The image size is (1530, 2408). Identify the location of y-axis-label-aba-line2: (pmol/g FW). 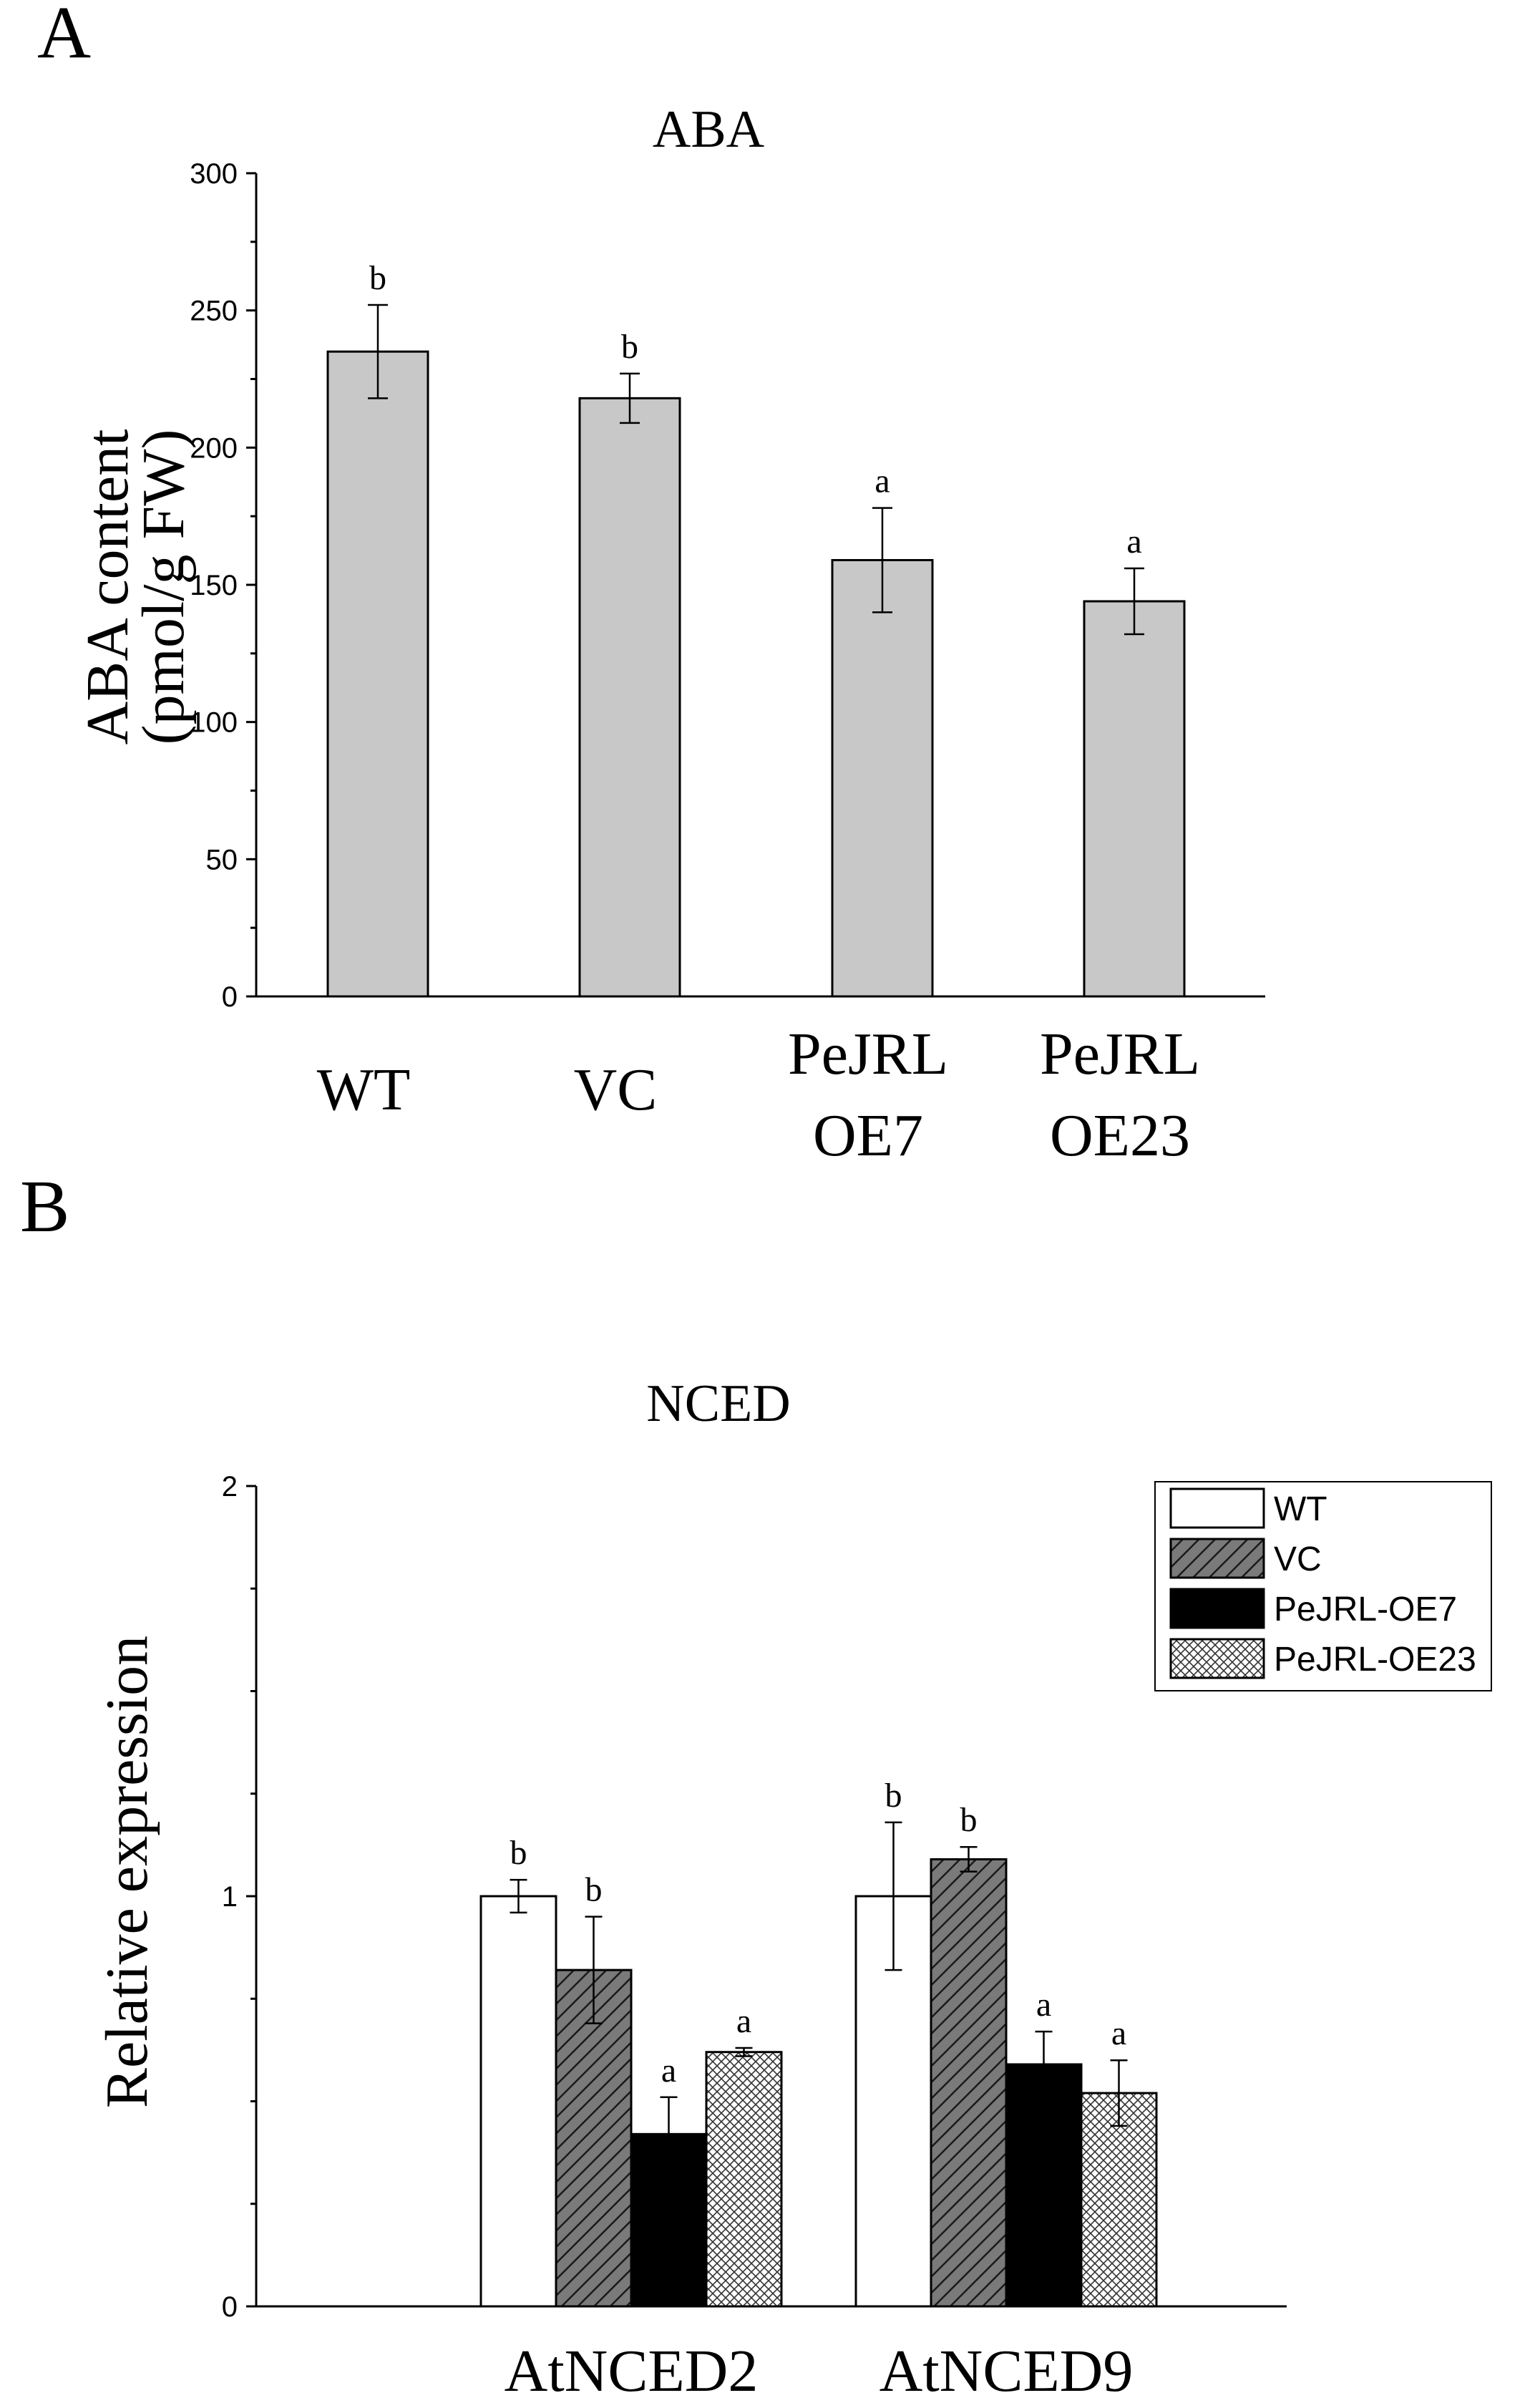
(163, 587).